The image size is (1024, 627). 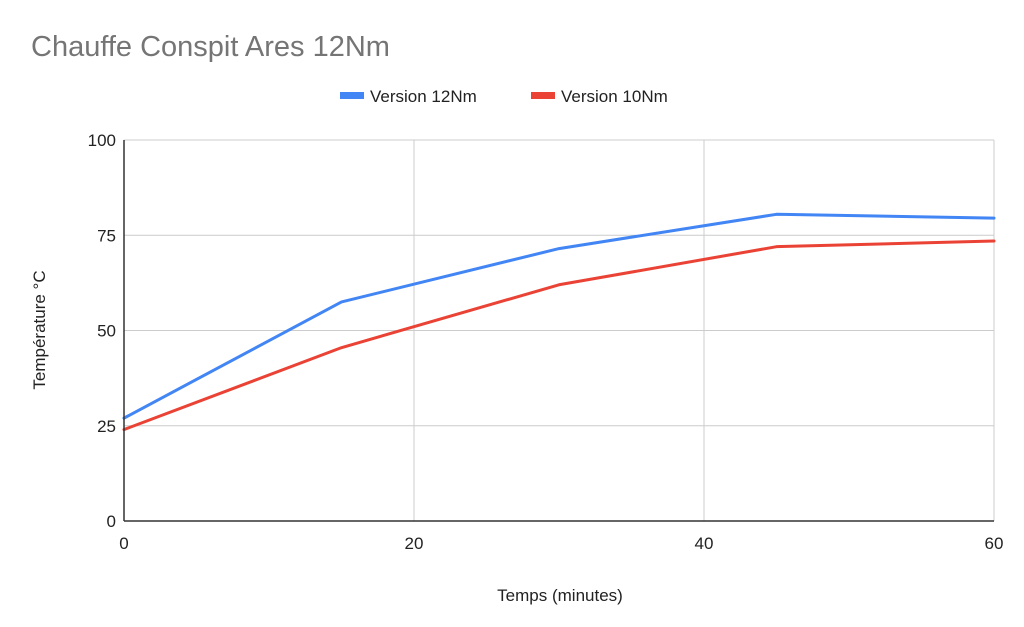 What do you see at coordinates (111, 521) in the screenshot?
I see `y-tick-label: 0` at bounding box center [111, 521].